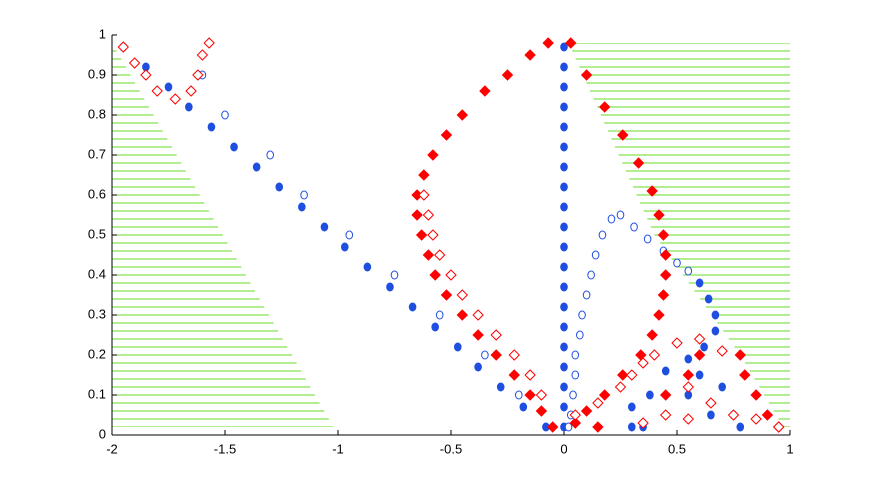 The height and width of the screenshot is (491, 872). I want to click on x-tick-label: -1, so click(338, 448).